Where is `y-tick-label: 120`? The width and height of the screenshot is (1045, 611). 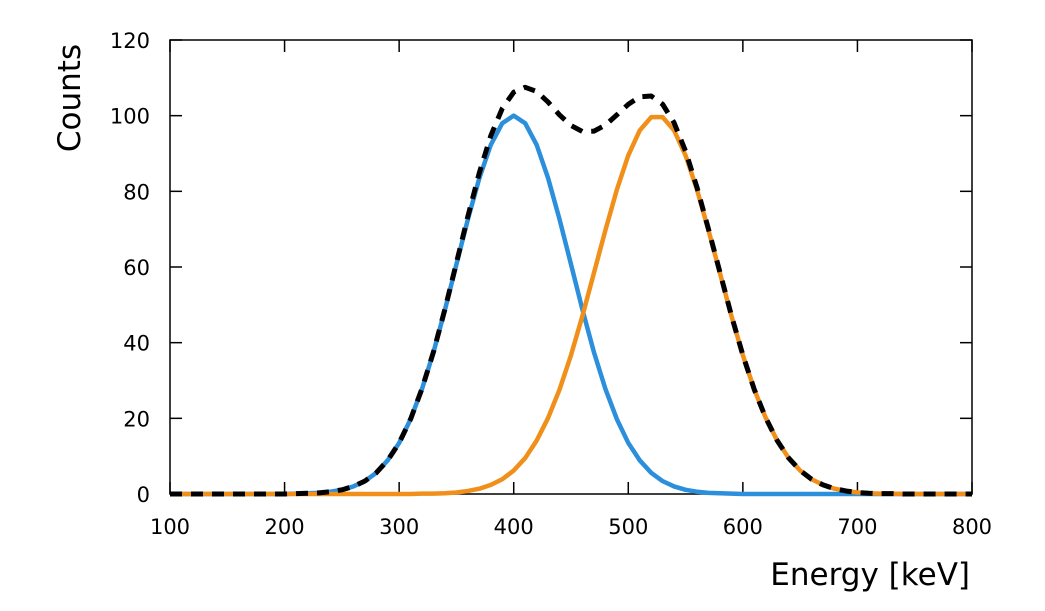 y-tick-label: 120 is located at coordinates (130, 41).